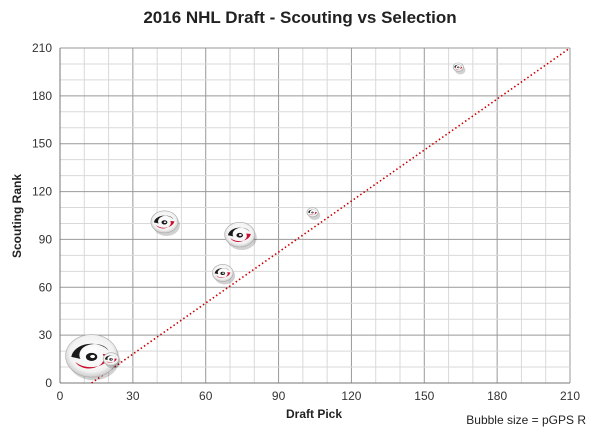  What do you see at coordinates (46, 239) in the screenshot?
I see `y-tick-label: 90` at bounding box center [46, 239].